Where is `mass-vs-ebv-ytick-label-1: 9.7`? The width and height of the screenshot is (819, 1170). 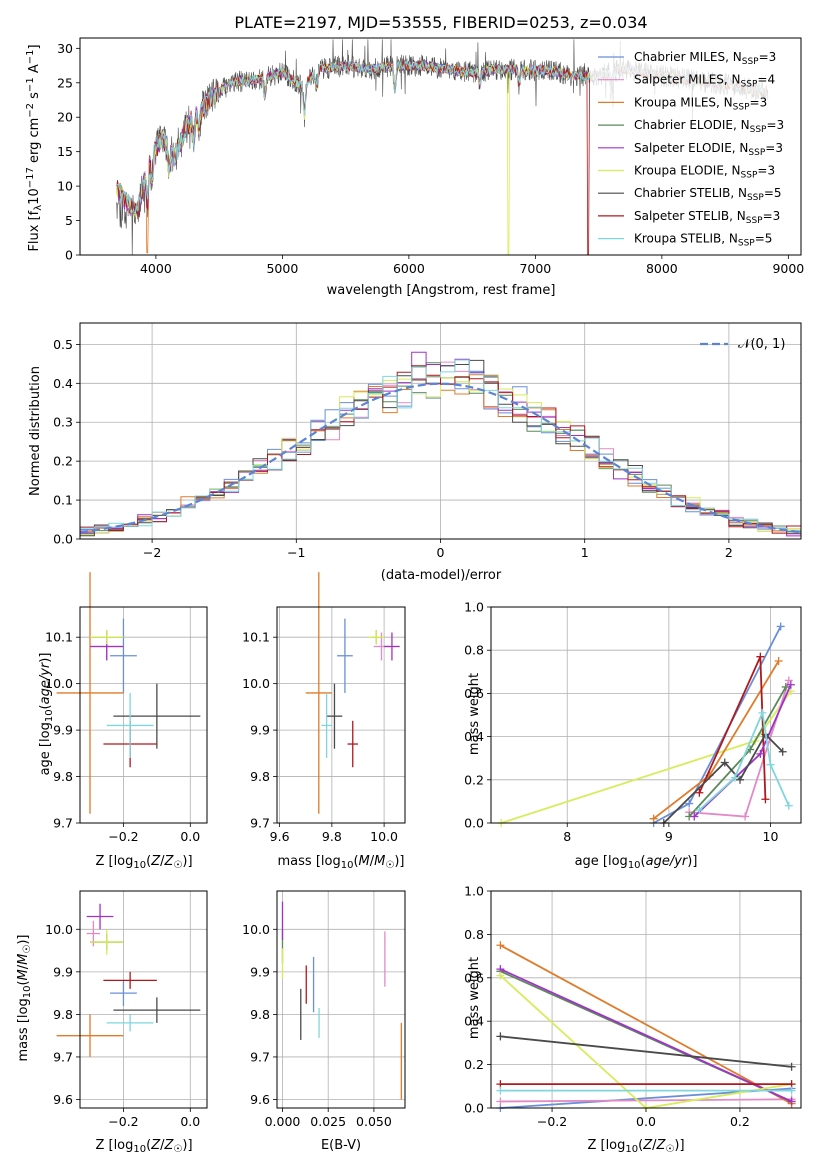
mass-vs-ebv-ytick-label-1: 9.7 is located at coordinates (260, 1056).